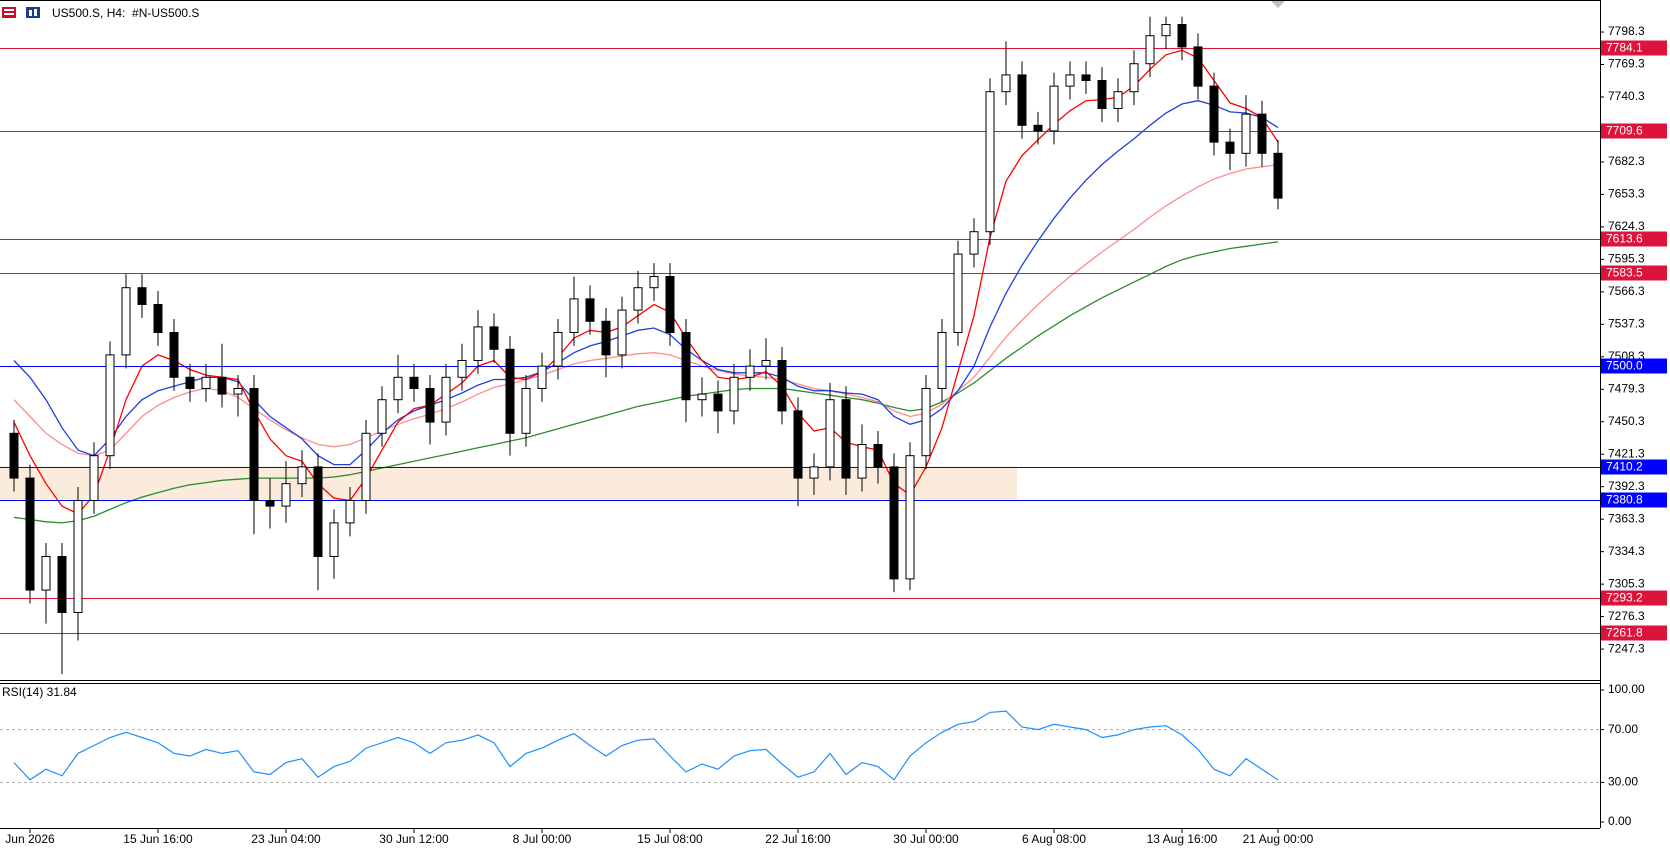 Image resolution: width=1670 pixels, height=850 pixels. I want to click on level-label: 7784.1, so click(1624, 48).